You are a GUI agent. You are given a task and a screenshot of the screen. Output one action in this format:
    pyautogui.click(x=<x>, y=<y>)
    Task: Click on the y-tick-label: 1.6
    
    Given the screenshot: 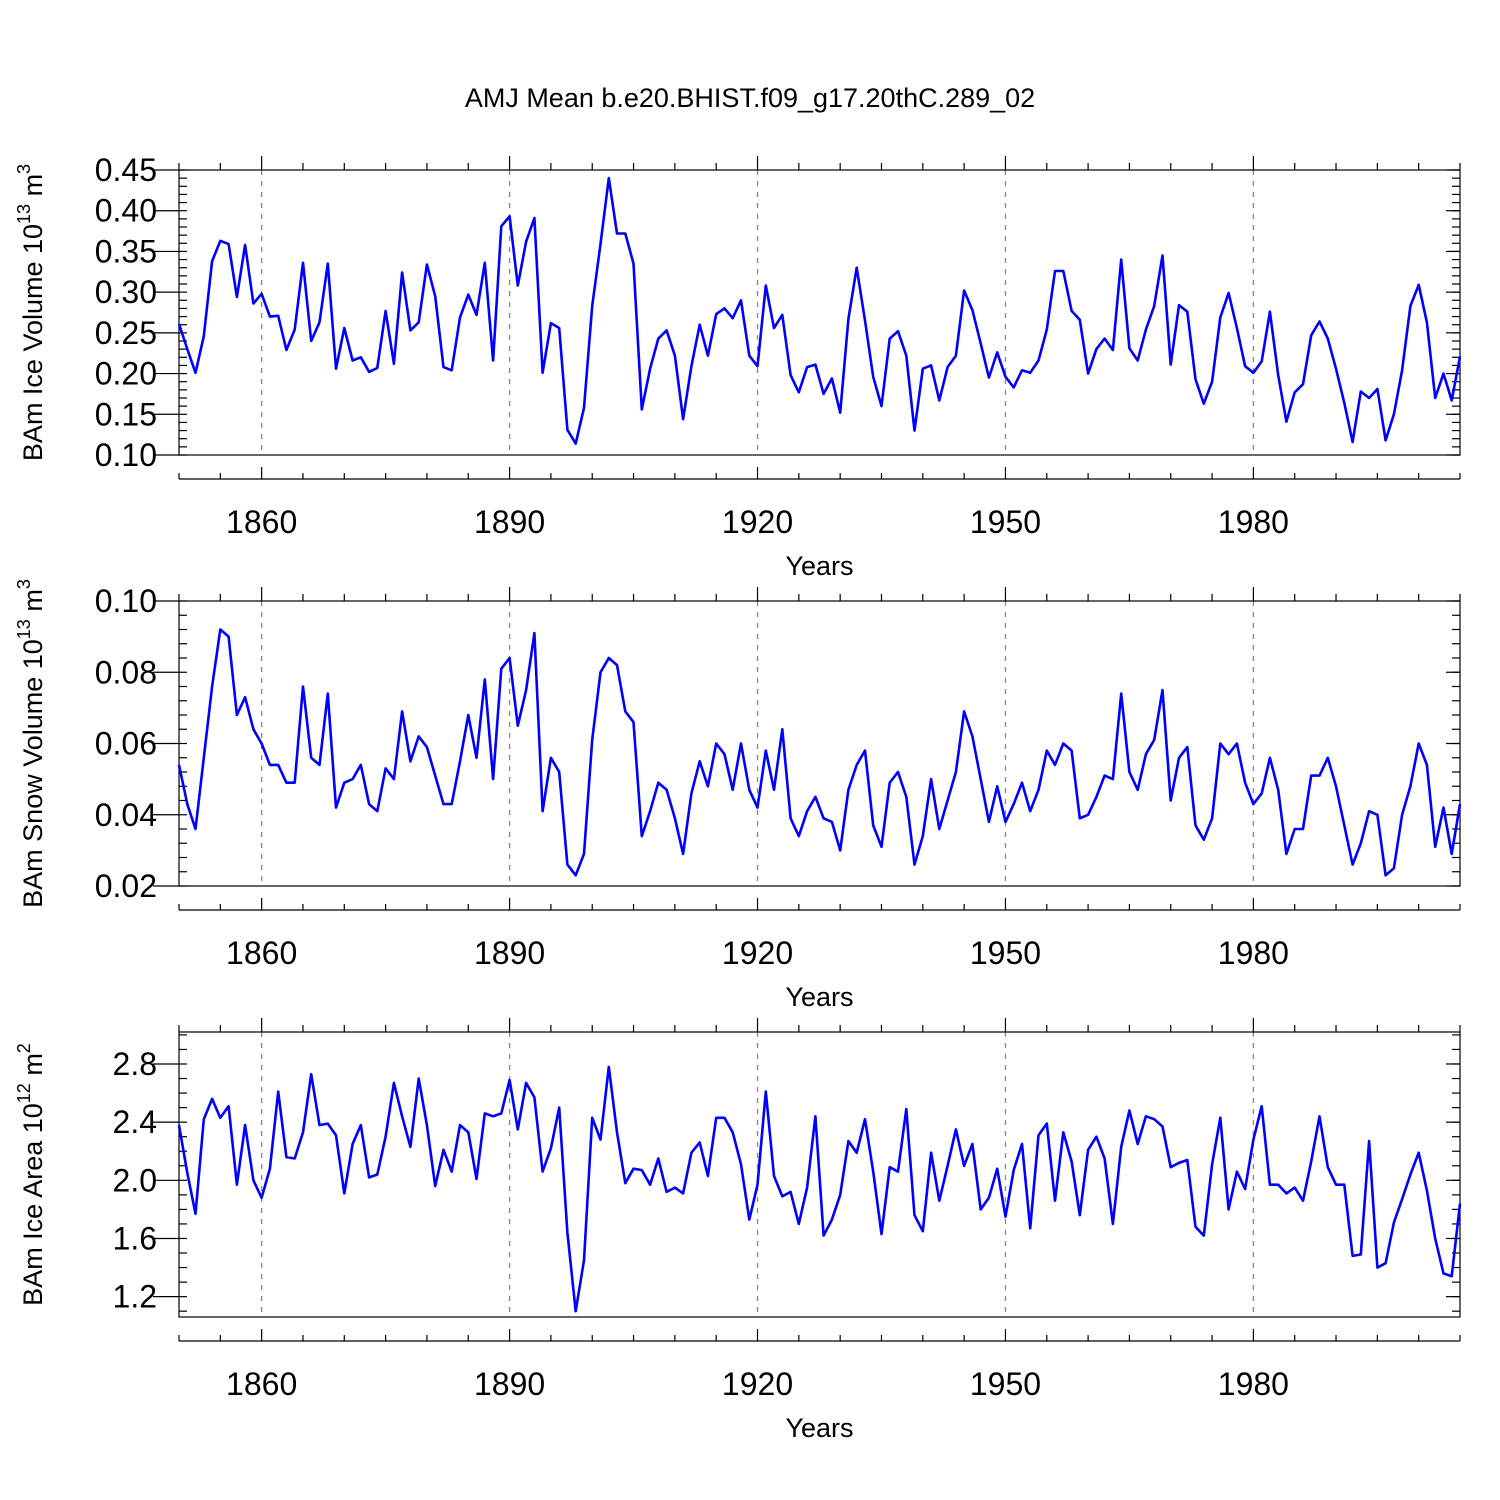 What is the action you would take?
    pyautogui.click(x=135, y=1238)
    